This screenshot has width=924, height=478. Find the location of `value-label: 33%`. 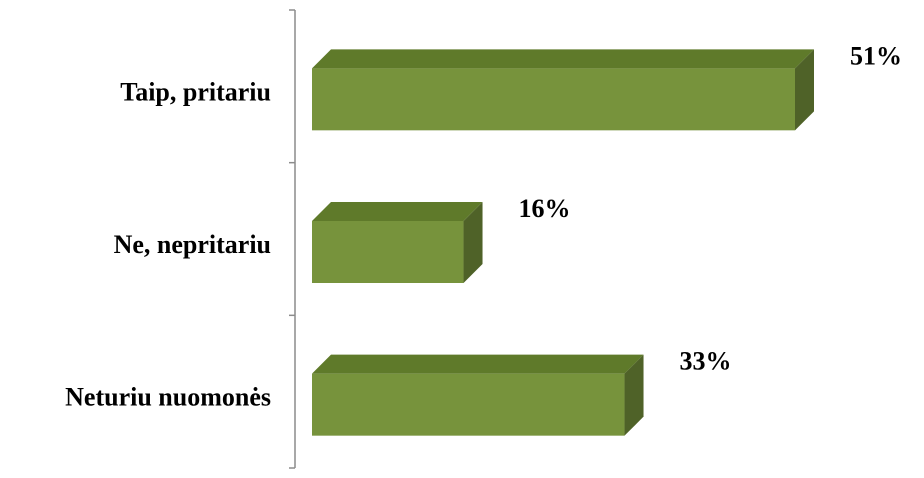

value-label: 33% is located at coordinates (706, 361).